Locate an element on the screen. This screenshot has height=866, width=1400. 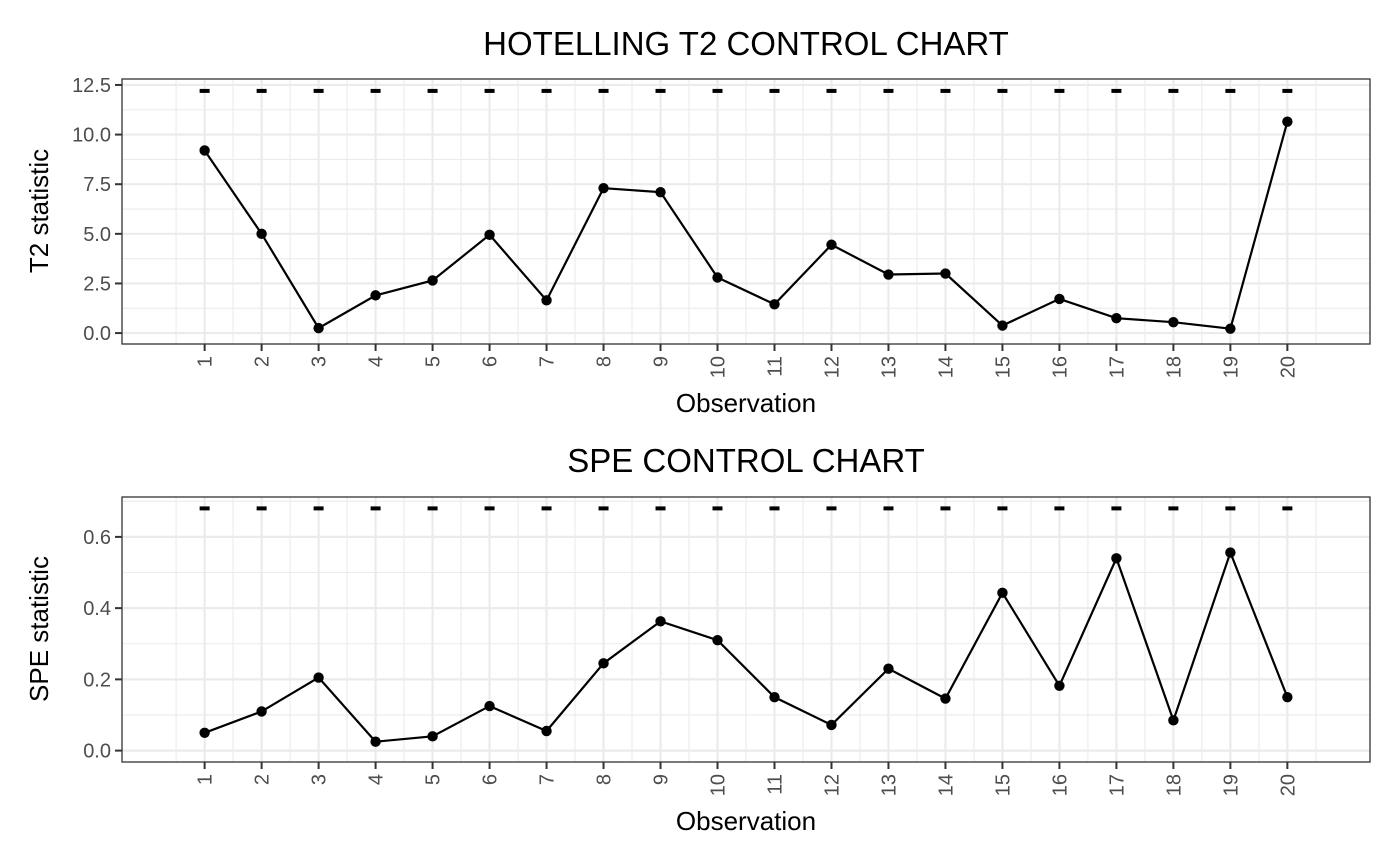
t2-chart-title: HOTELLING T2 CONTROL CHART is located at coordinates (746, 43).